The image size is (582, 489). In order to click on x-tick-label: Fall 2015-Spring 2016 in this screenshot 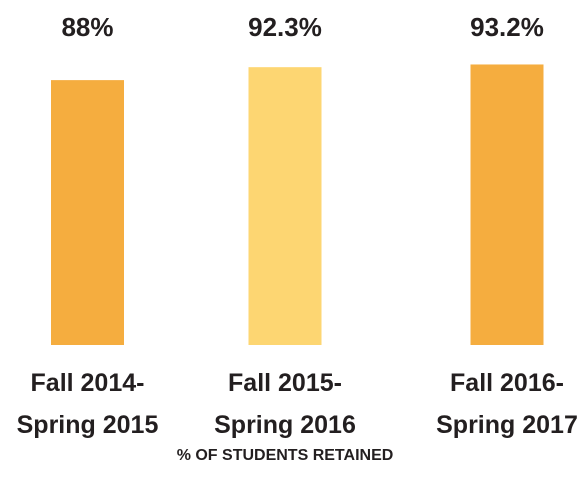, I will do `click(285, 404)`.